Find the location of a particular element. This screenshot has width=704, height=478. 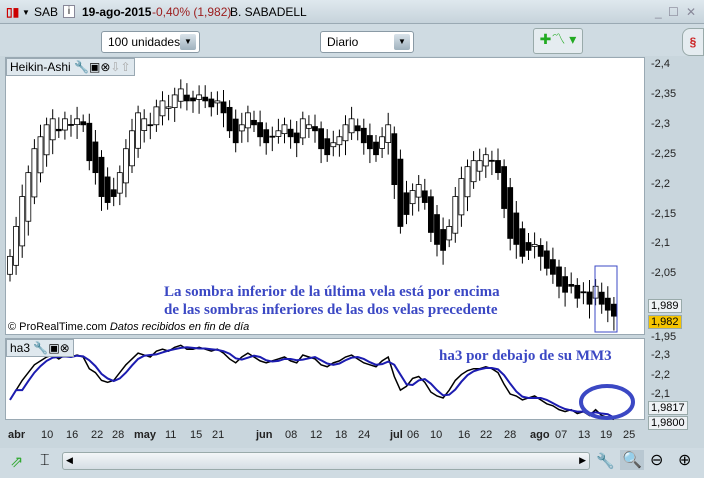

cursor-icon: ⌶ is located at coordinates (45, 460).